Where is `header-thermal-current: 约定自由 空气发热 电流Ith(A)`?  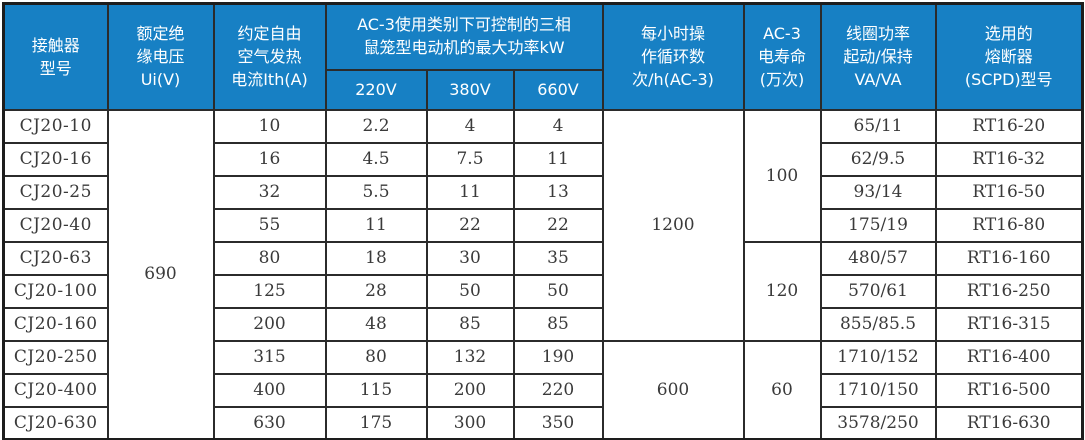
header-thermal-current: 约定自由 空气发热 电流Ith(A) is located at coordinates (269, 56).